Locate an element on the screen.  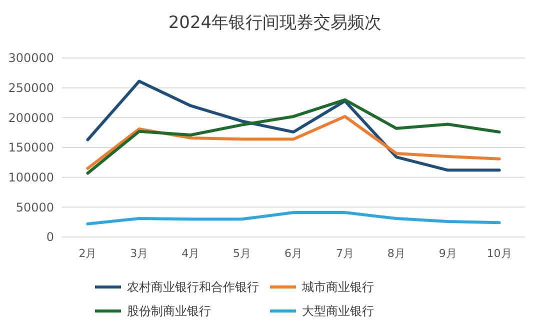
legend-label: 股份制商业银行 is located at coordinates (169, 311).